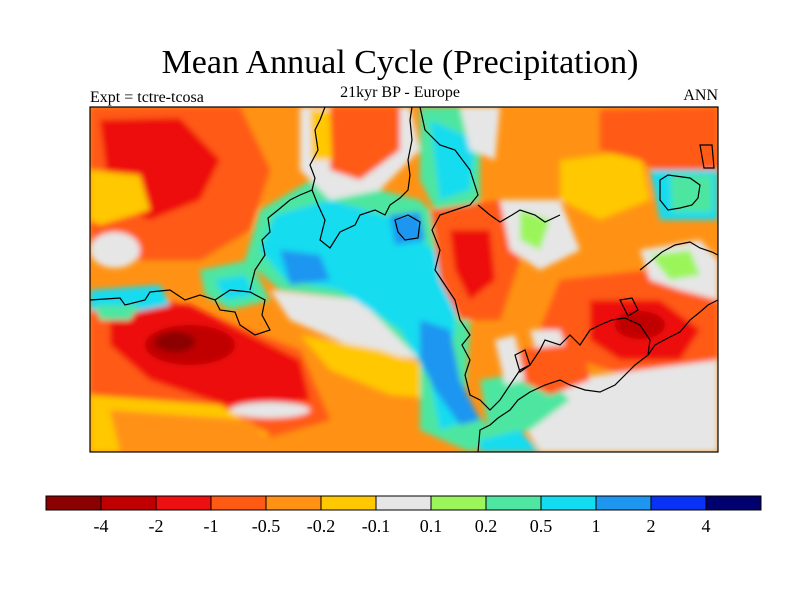 This screenshot has width=800, height=600. I want to click on colorbar-label: 2, so click(651, 526).